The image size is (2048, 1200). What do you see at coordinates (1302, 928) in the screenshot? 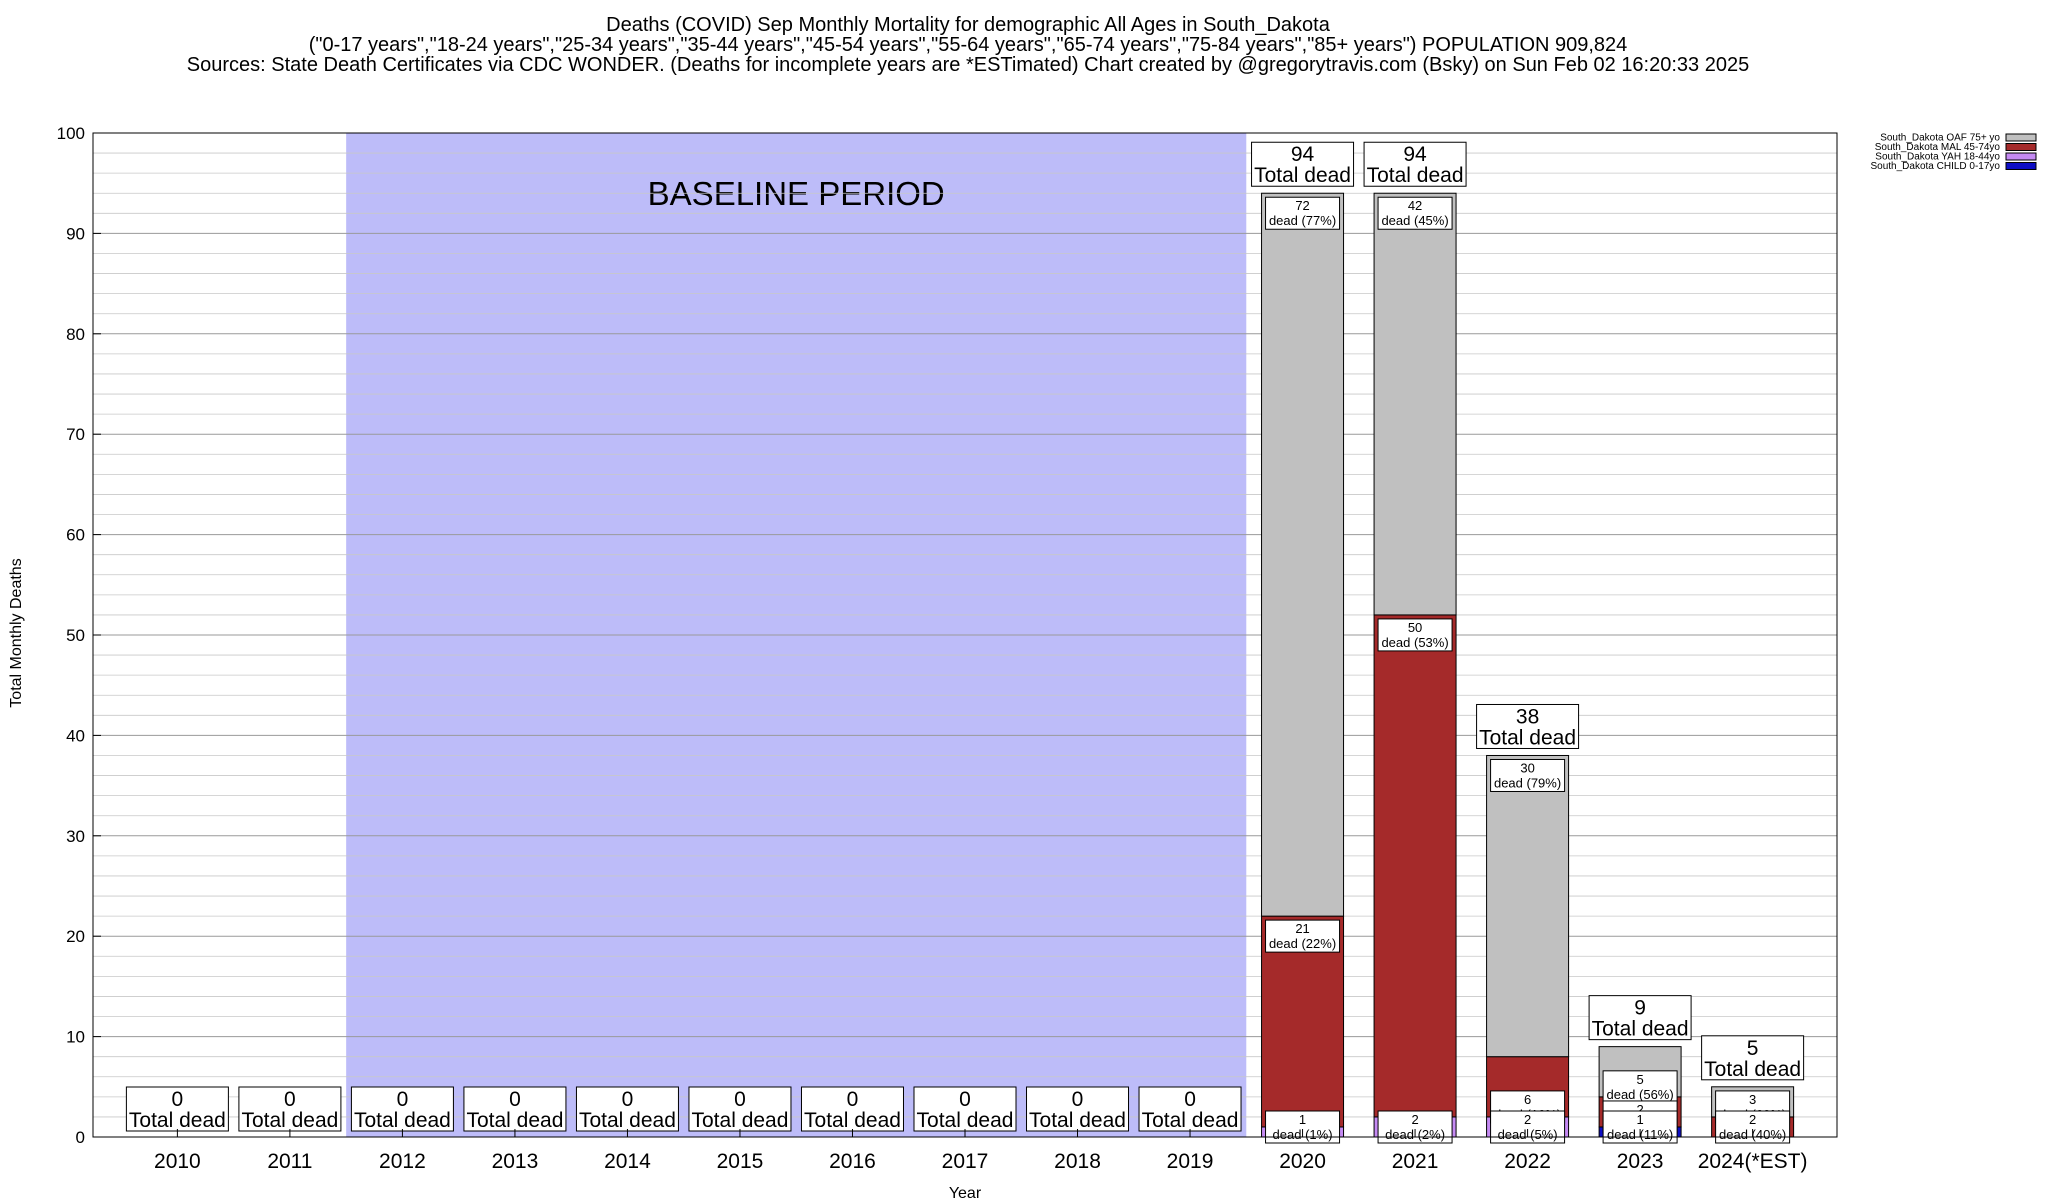
I see `segment-value: 21` at bounding box center [1302, 928].